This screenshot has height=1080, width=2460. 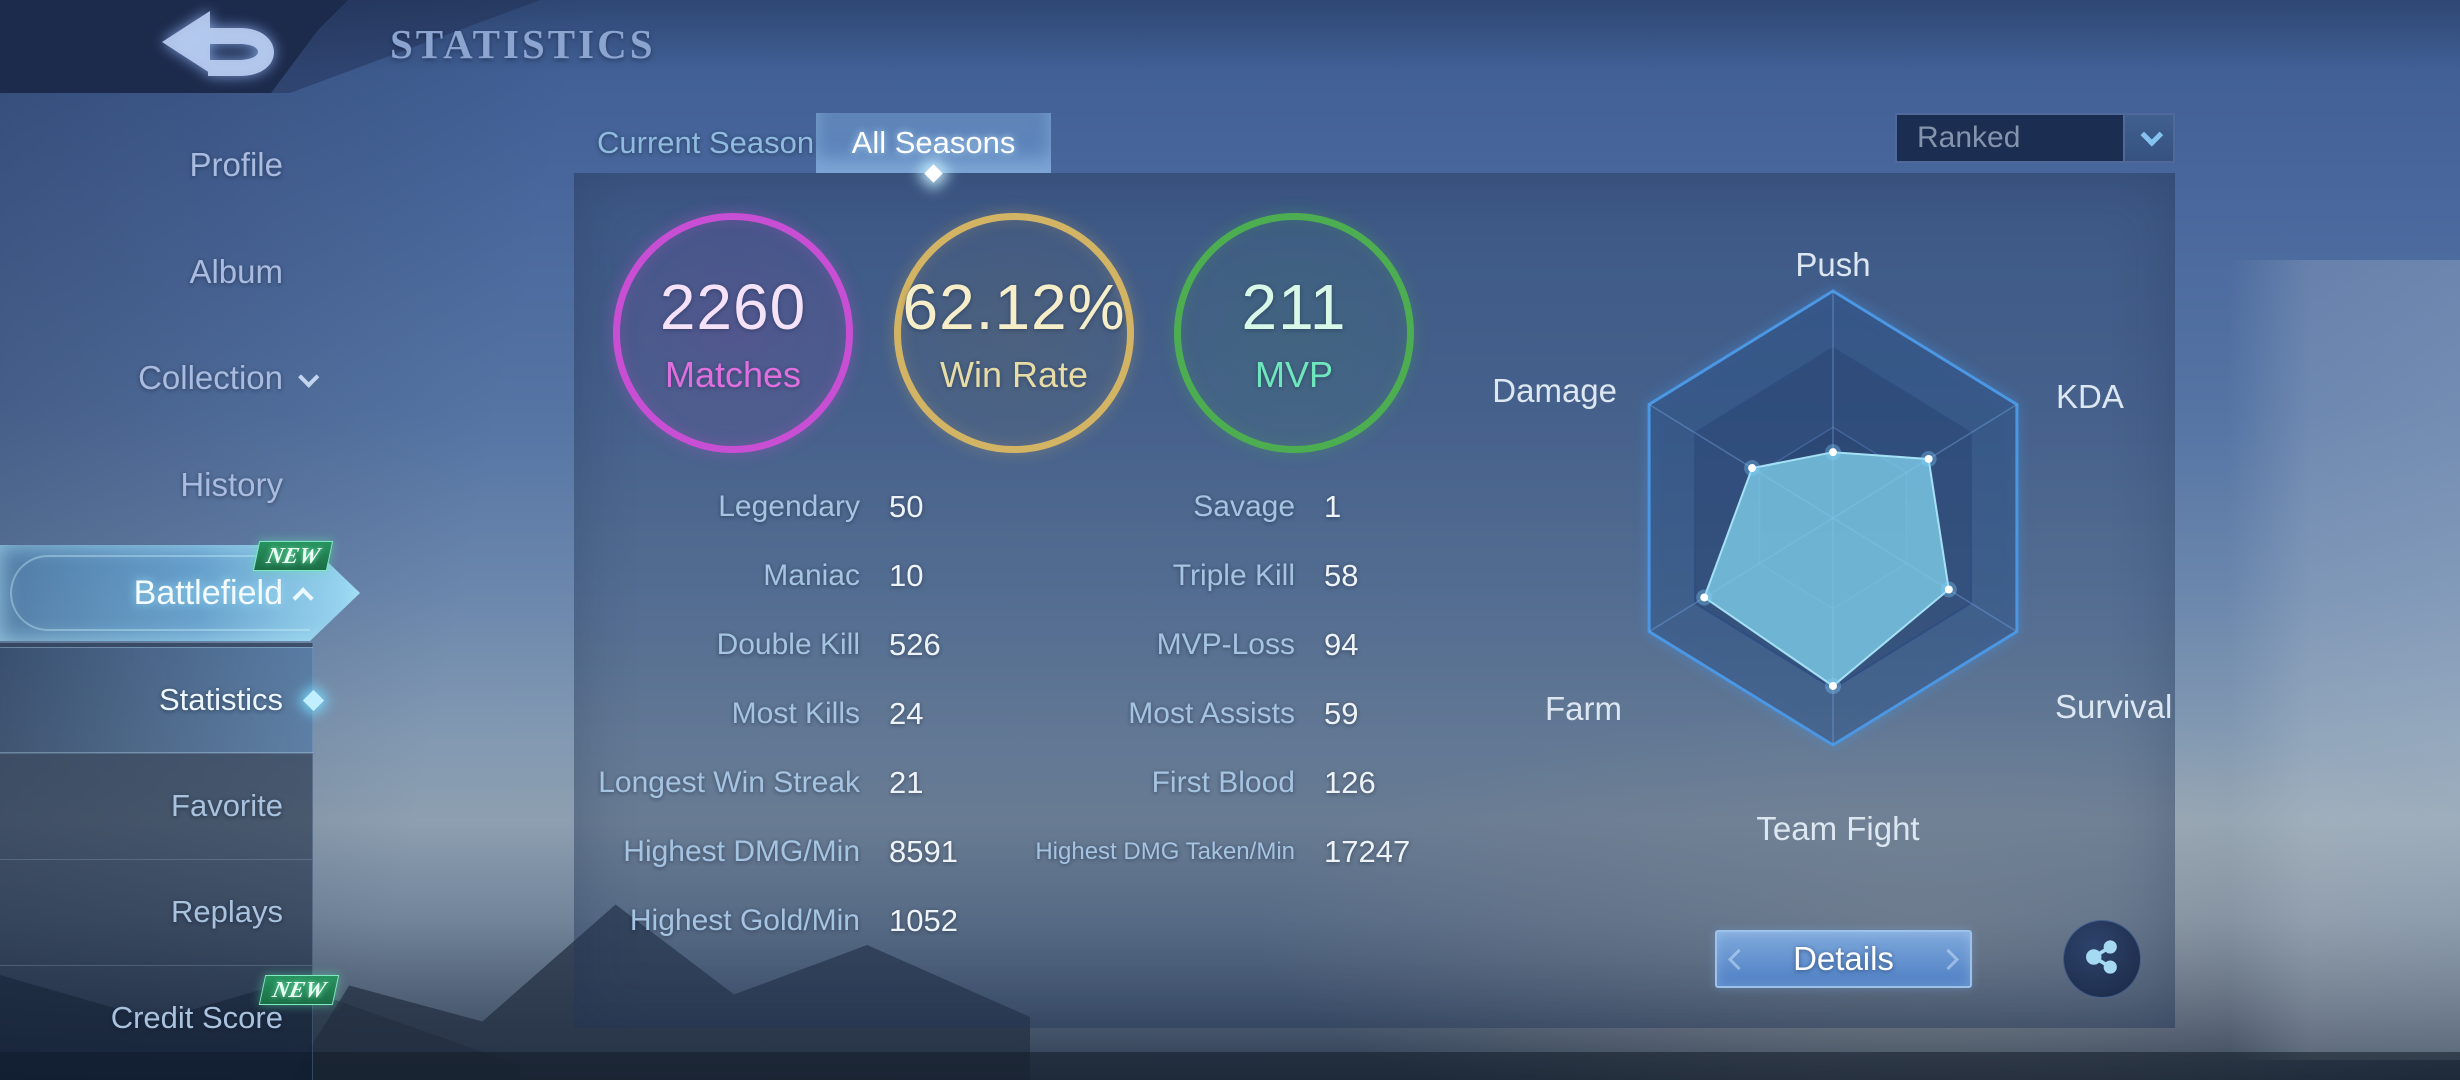 I want to click on stat-label: Most Assists, so click(x=1211, y=713).